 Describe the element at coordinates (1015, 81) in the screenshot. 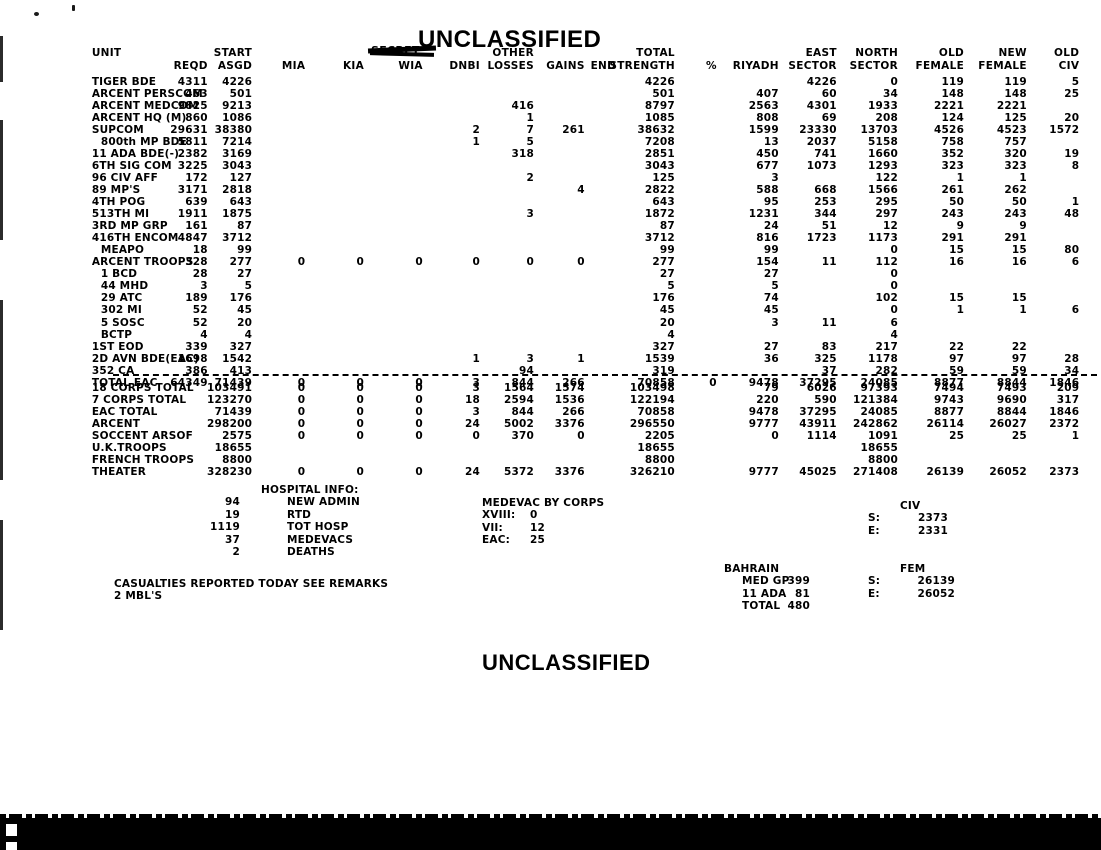

I see `cell-new_female: 119` at that location.